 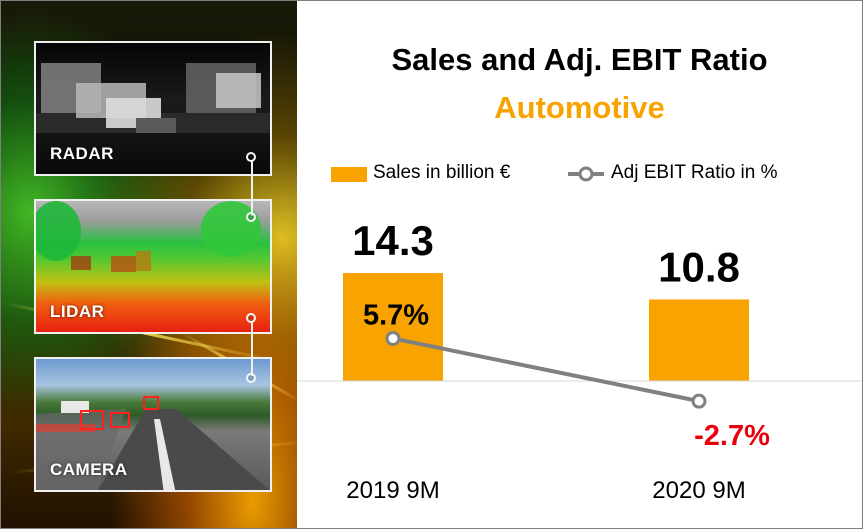 I want to click on lidar-image-card: LIDAR, so click(x=153, y=266).